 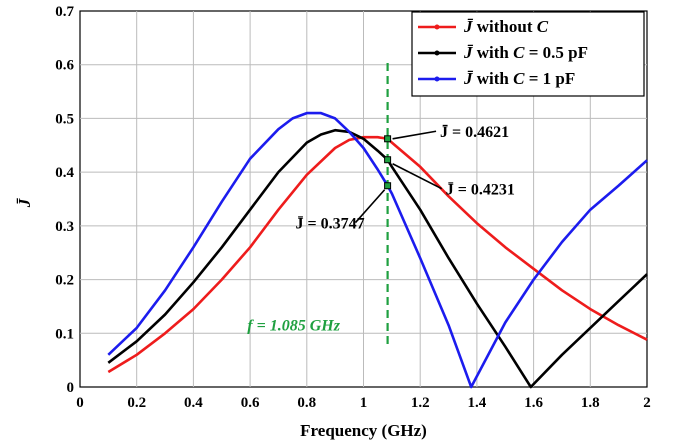 What do you see at coordinates (647, 403) in the screenshot?
I see `x-tick-label: 2` at bounding box center [647, 403].